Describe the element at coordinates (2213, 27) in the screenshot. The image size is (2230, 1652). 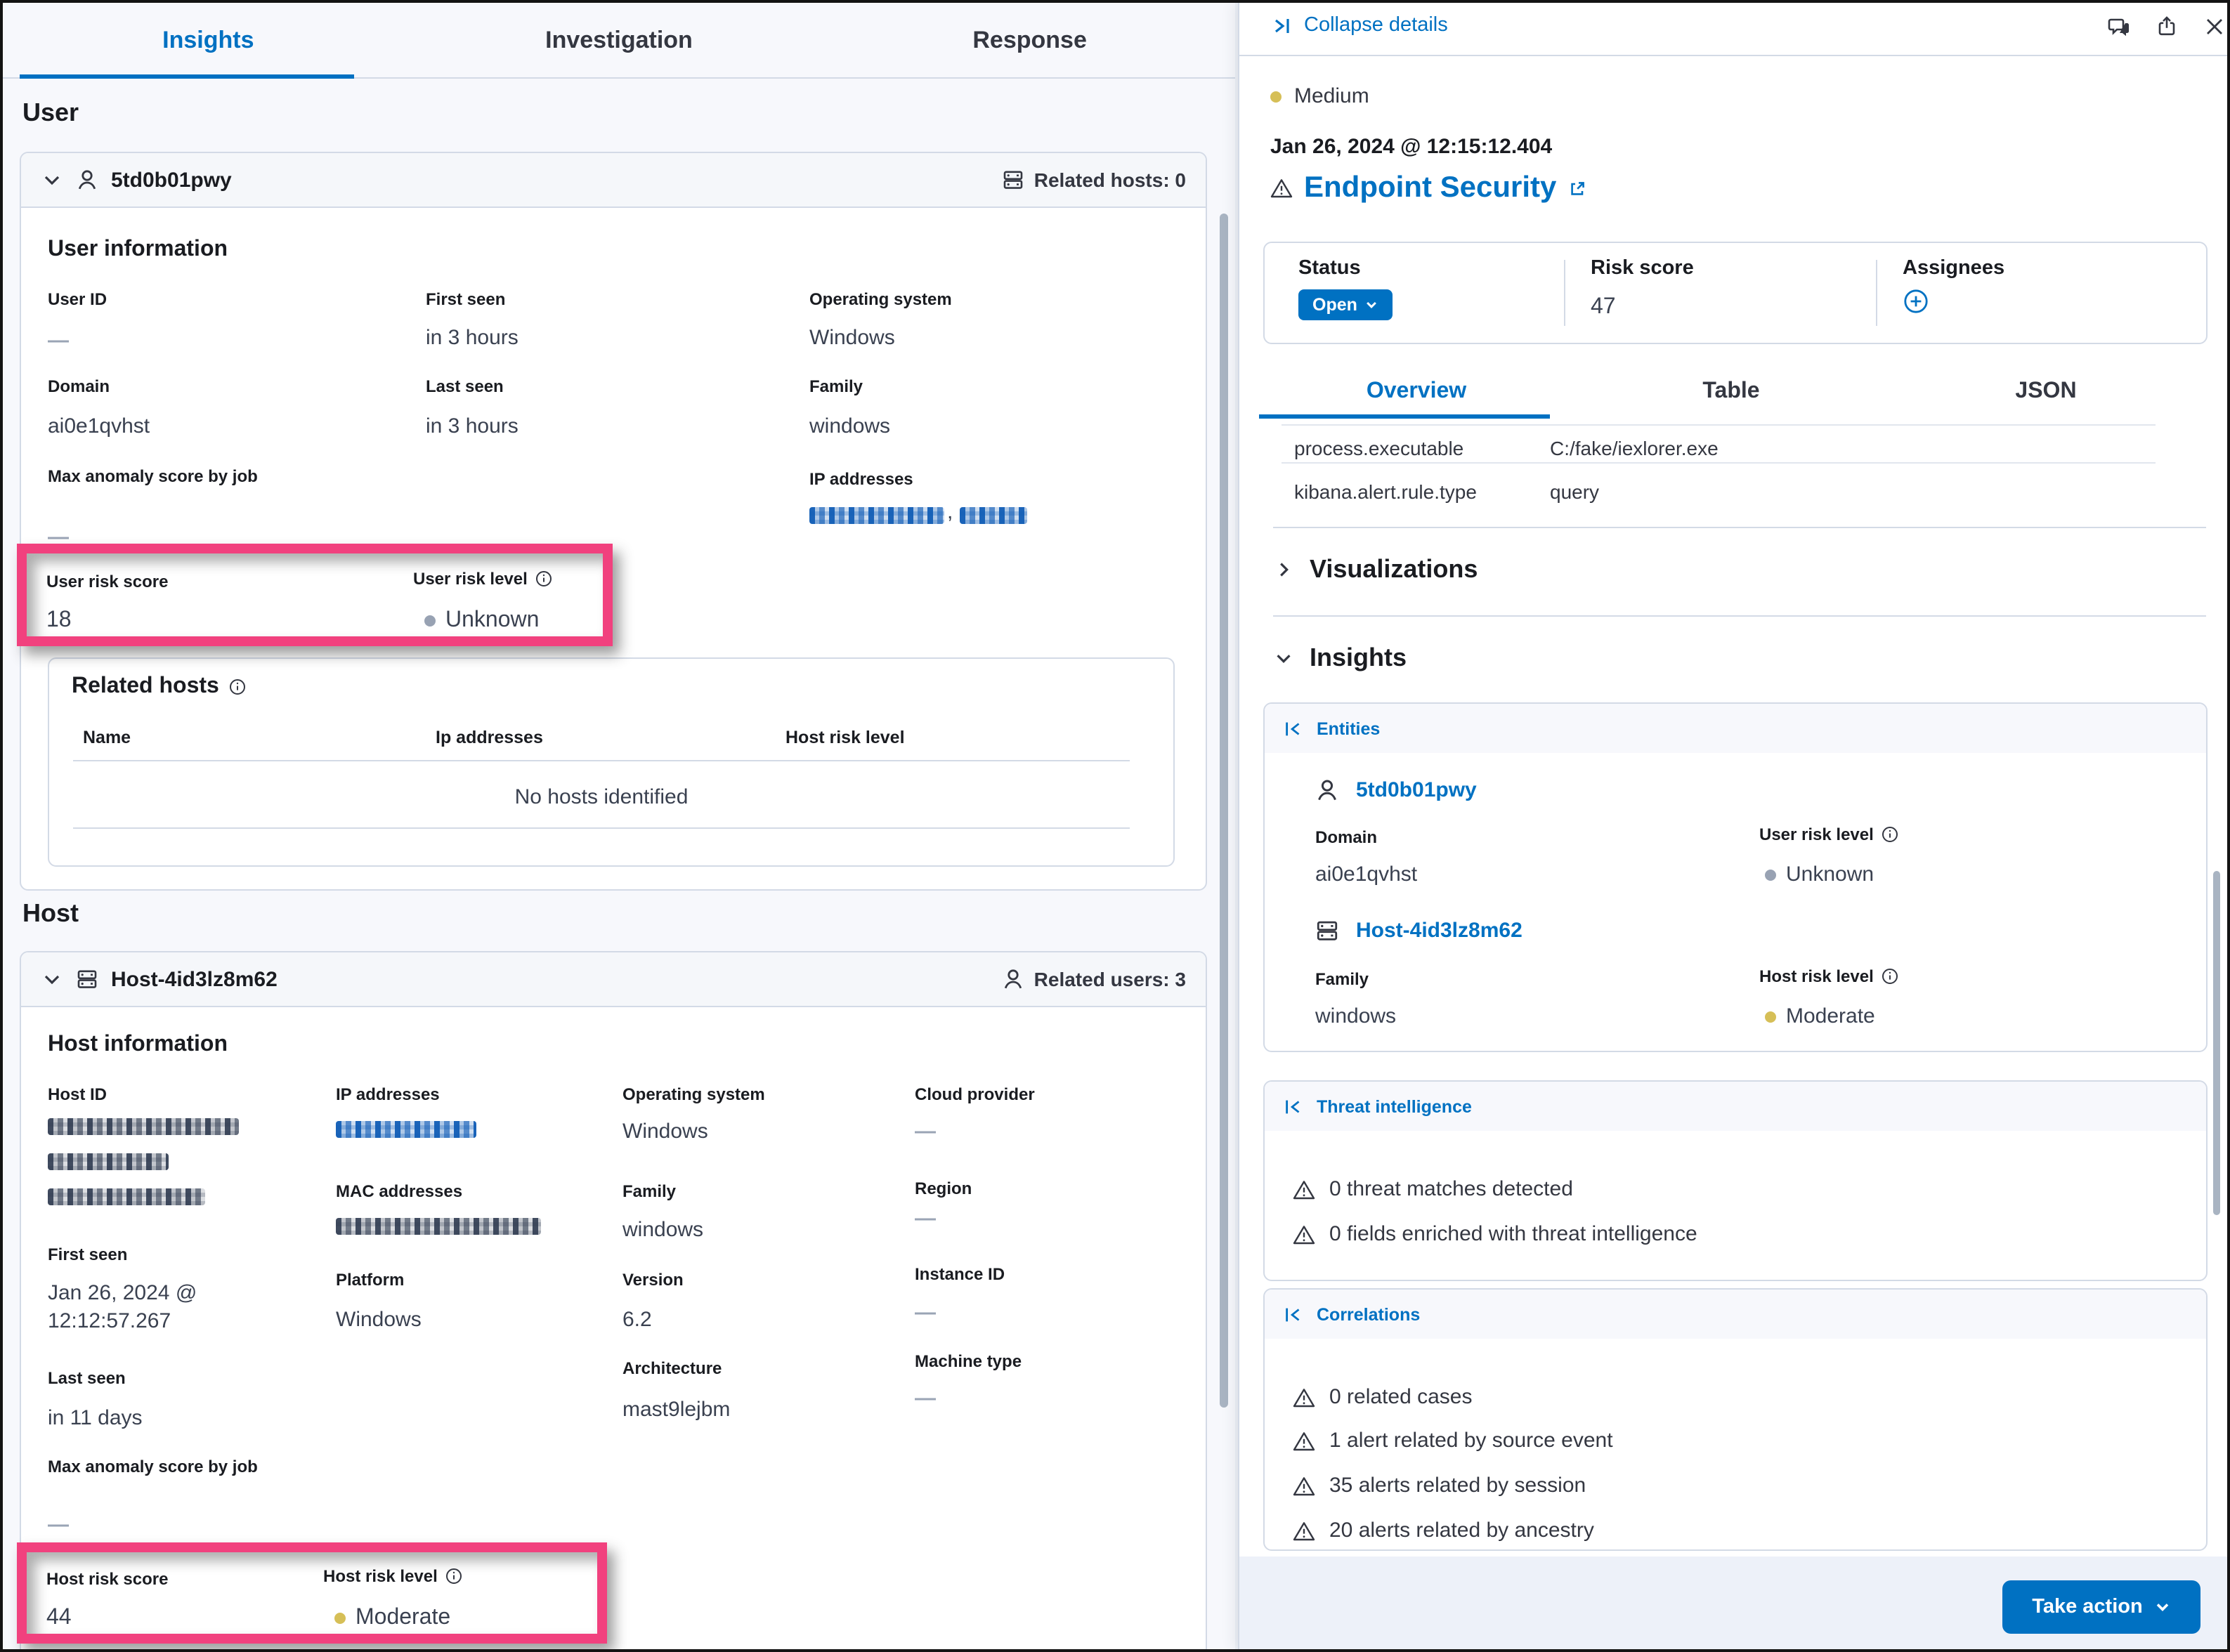
I see `close-icon` at that location.